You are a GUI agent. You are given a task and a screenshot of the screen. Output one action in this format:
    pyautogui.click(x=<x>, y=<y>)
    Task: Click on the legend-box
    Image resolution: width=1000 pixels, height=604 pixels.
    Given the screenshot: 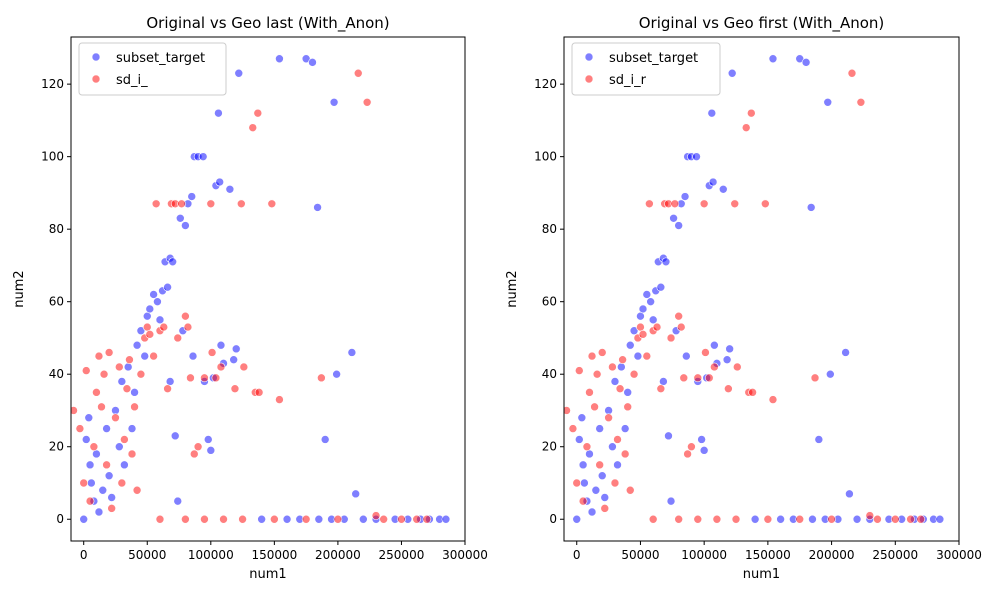 What is the action you would take?
    pyautogui.click(x=646, y=69)
    